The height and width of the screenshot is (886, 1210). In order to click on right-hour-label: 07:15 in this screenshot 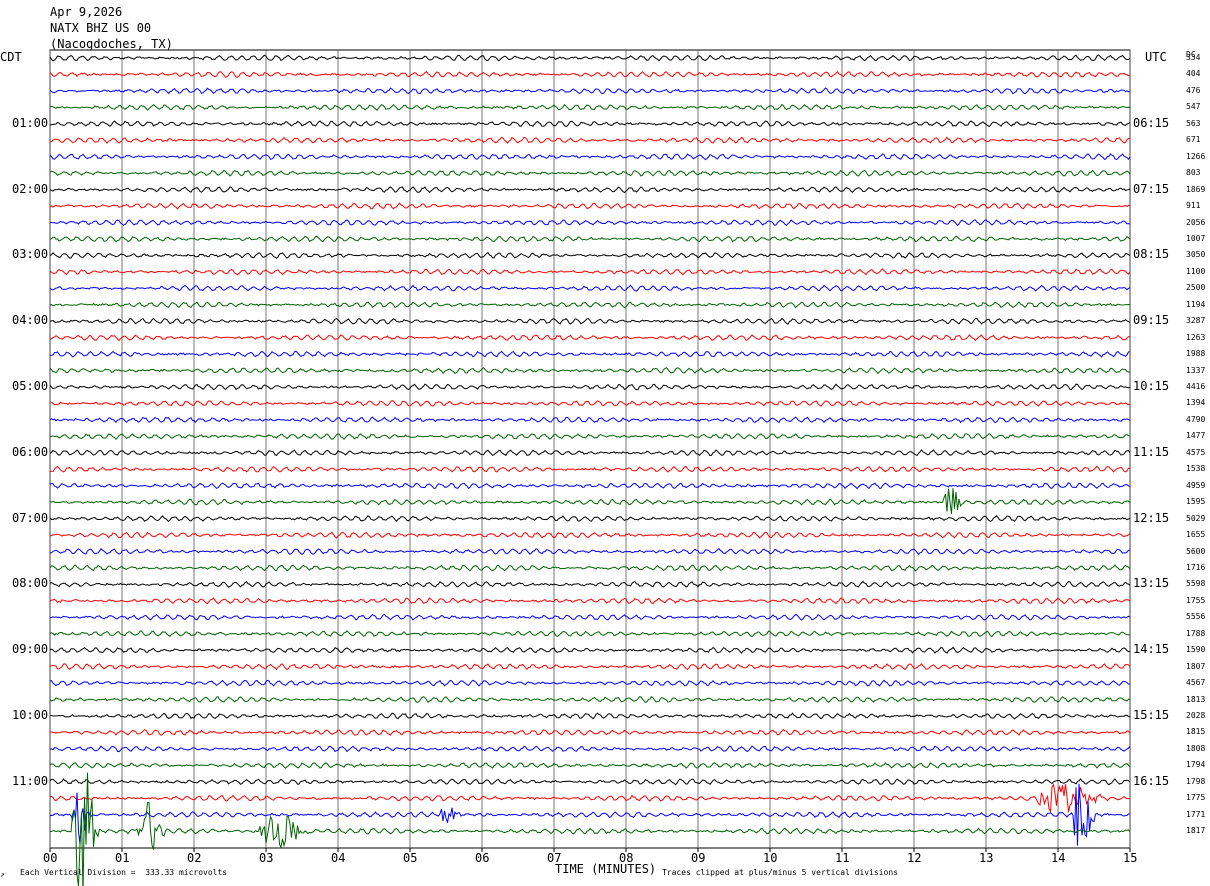, I will do `click(1151, 188)`.